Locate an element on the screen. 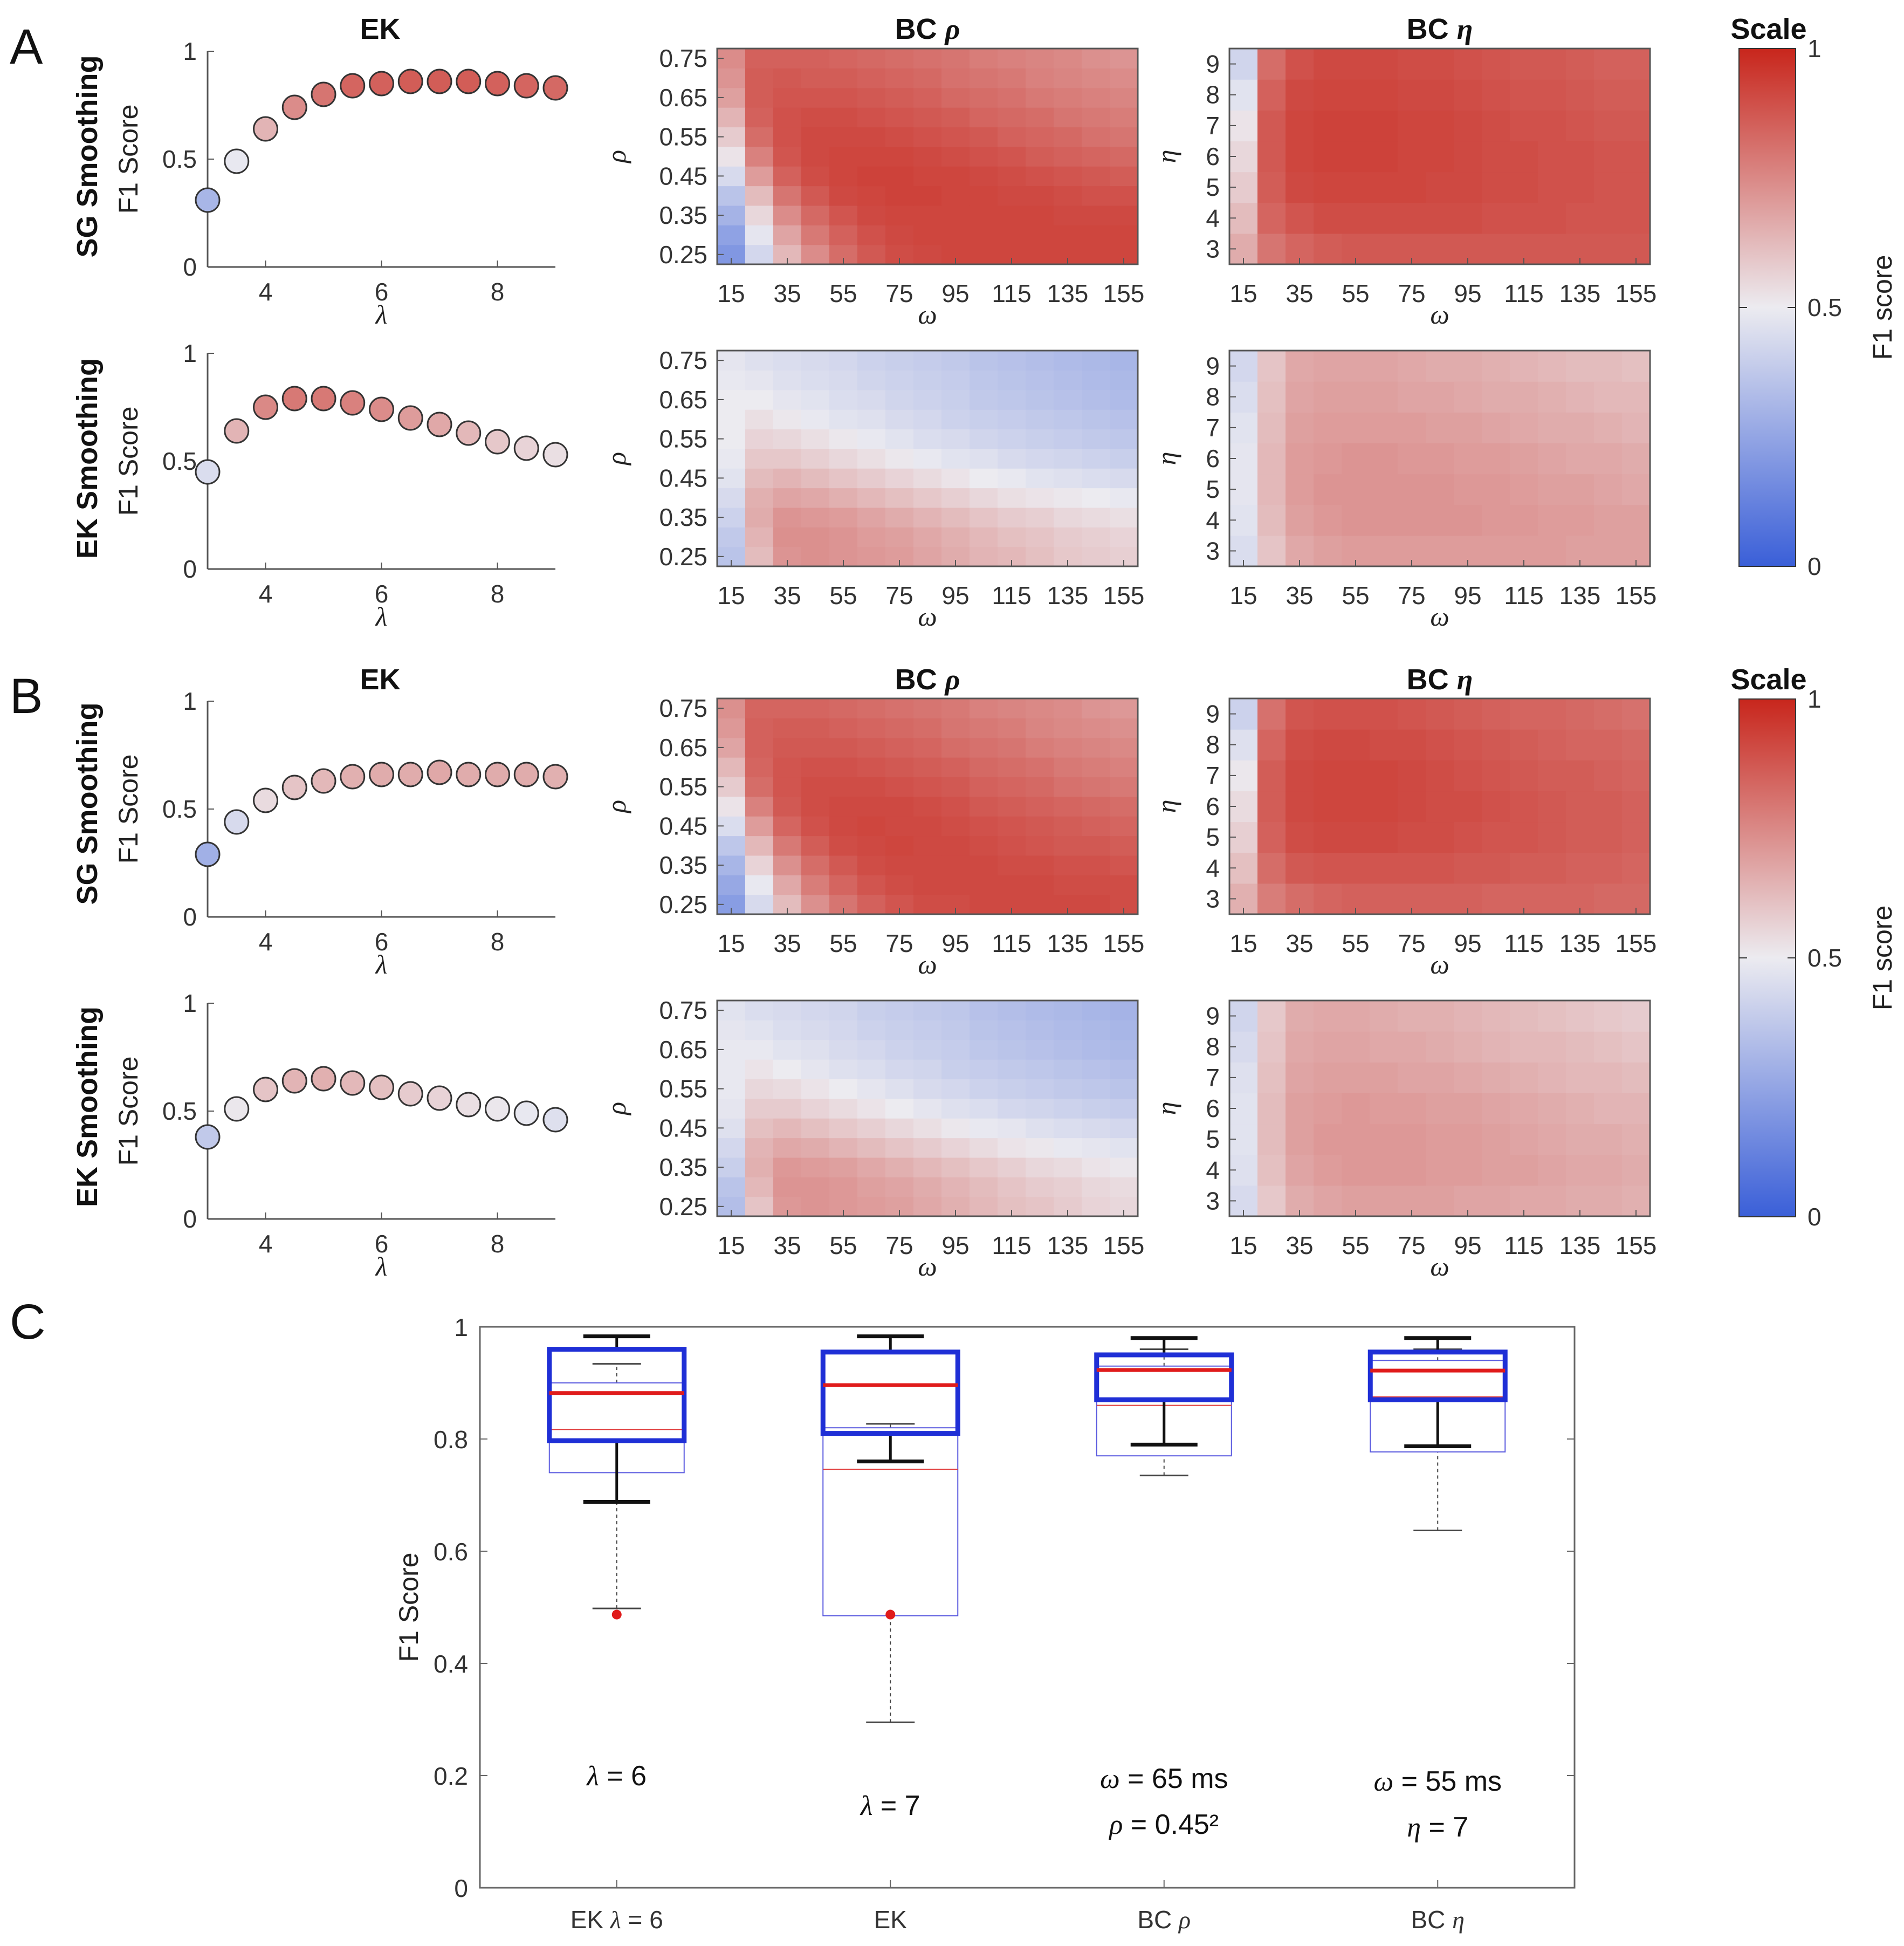 The width and height of the screenshot is (1904, 1946). y-tick-label: 0.65 is located at coordinates (683, 98).